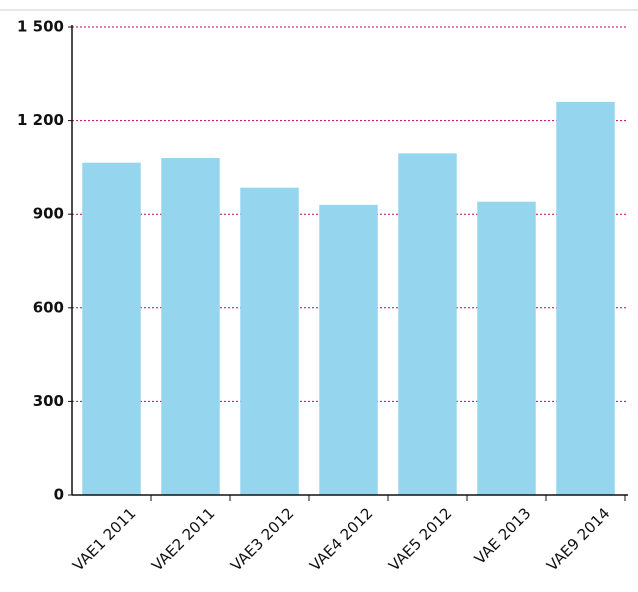 This screenshot has height=592, width=638. What do you see at coordinates (420, 539) in the screenshot?
I see `x-tick-label: VAE5 2012` at bounding box center [420, 539].